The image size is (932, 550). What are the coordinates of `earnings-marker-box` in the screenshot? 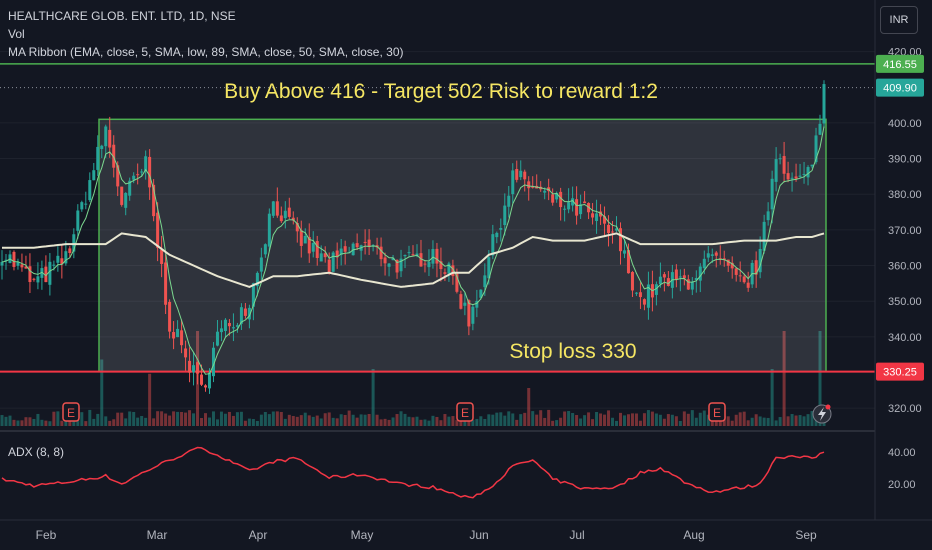 It's located at (465, 412).